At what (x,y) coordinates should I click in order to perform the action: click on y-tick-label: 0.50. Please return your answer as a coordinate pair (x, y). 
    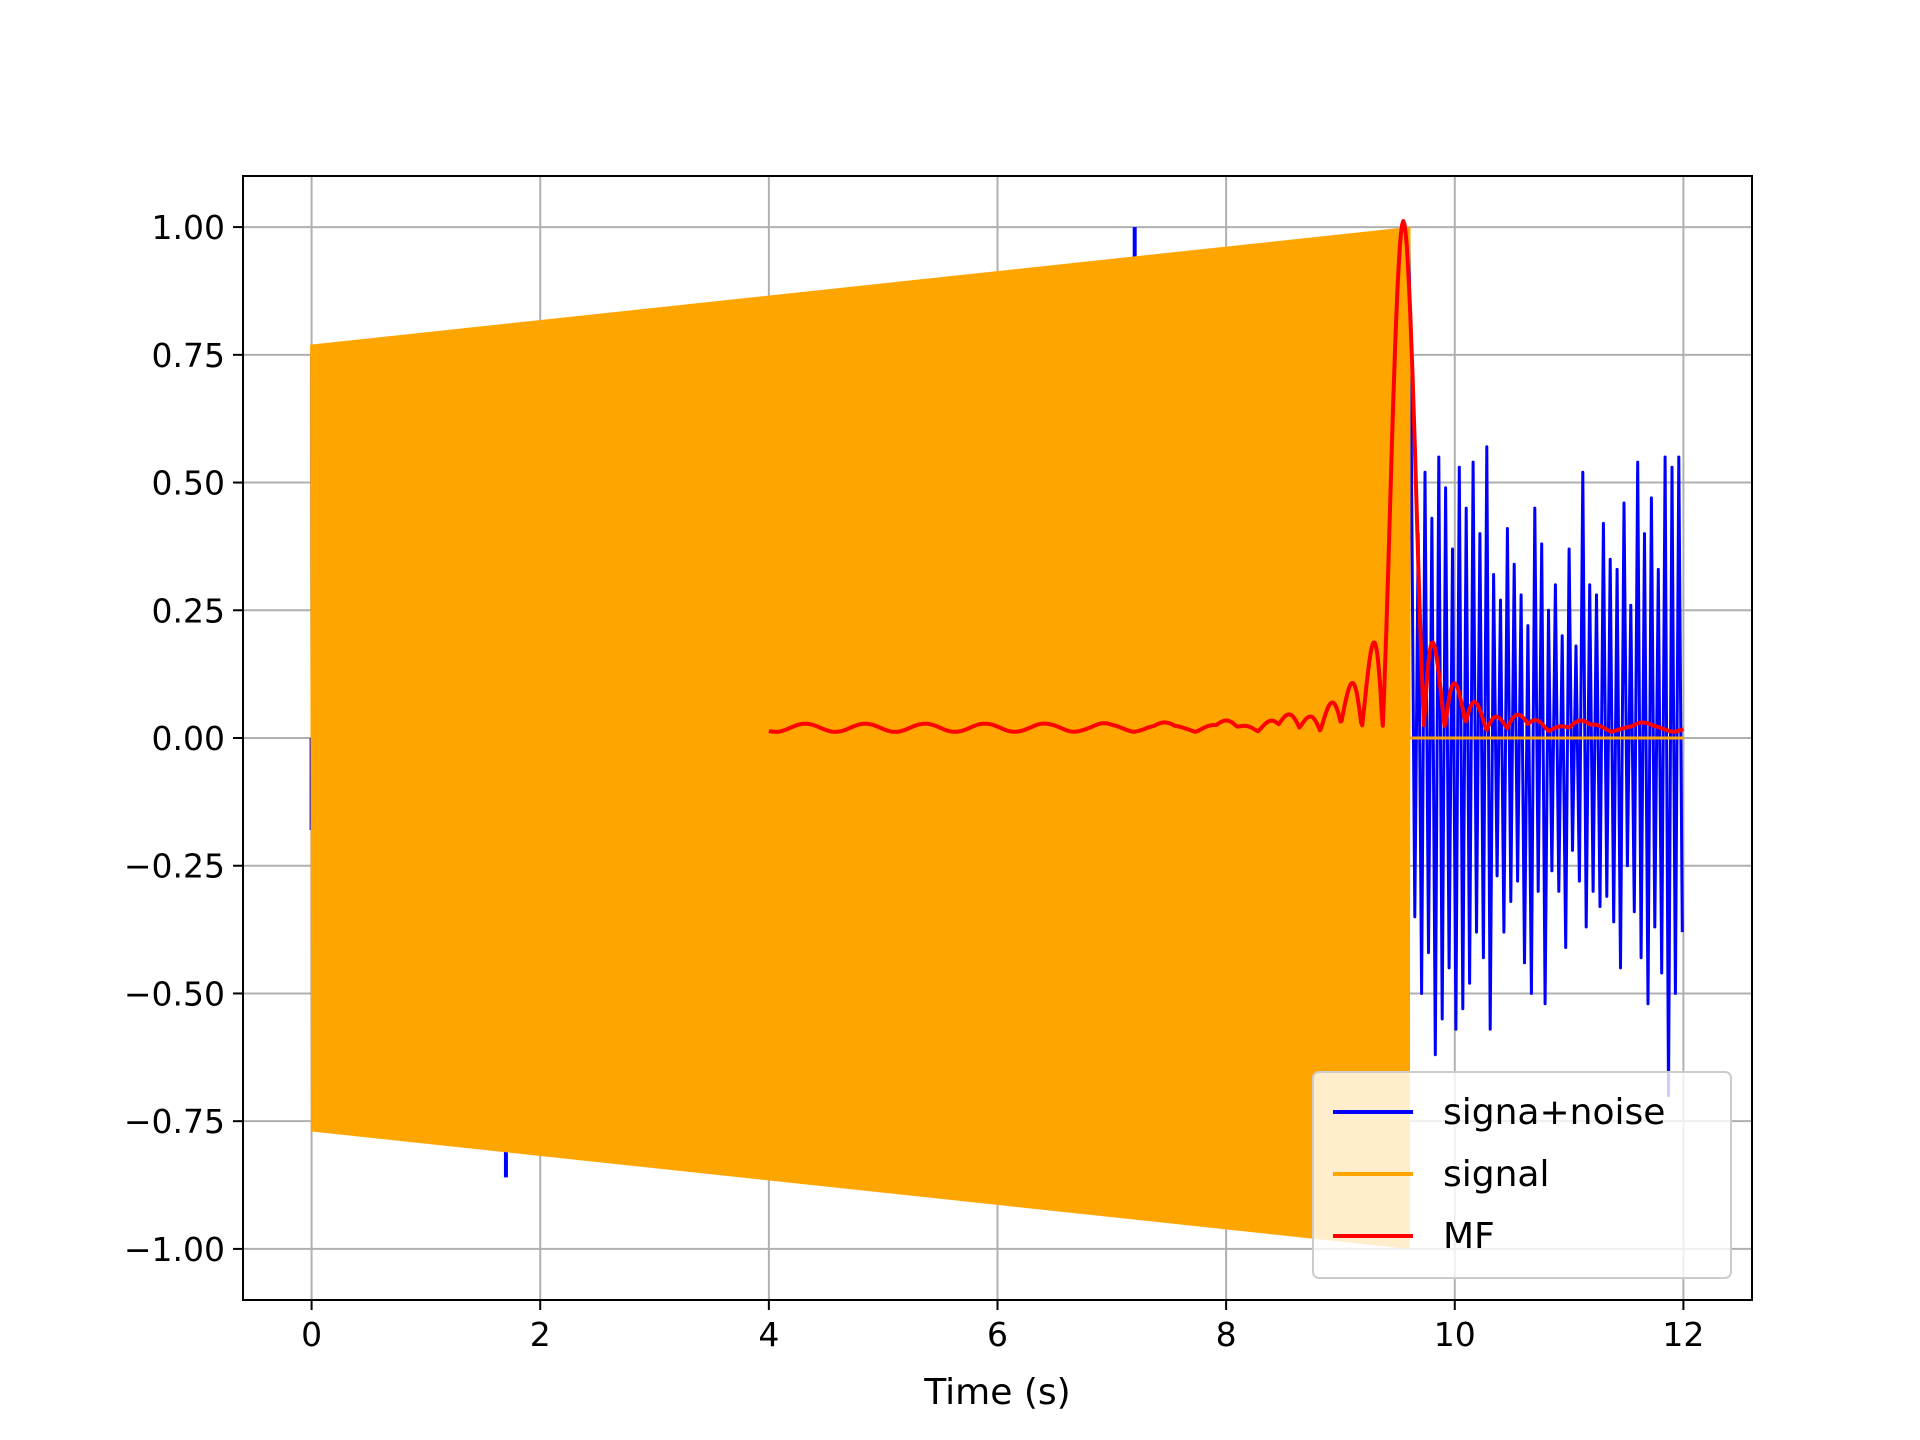
    Looking at the image, I should click on (188, 483).